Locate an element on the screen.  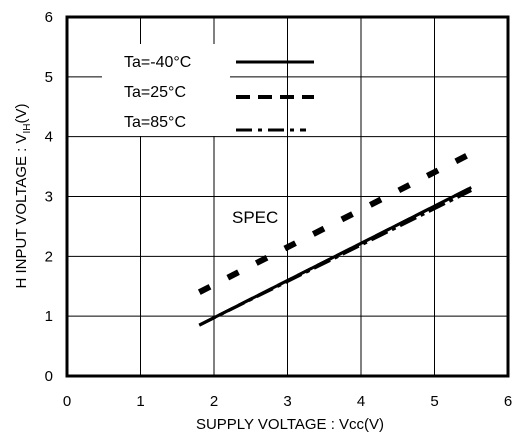
y-tick-label: 0 is located at coordinates (49, 376).